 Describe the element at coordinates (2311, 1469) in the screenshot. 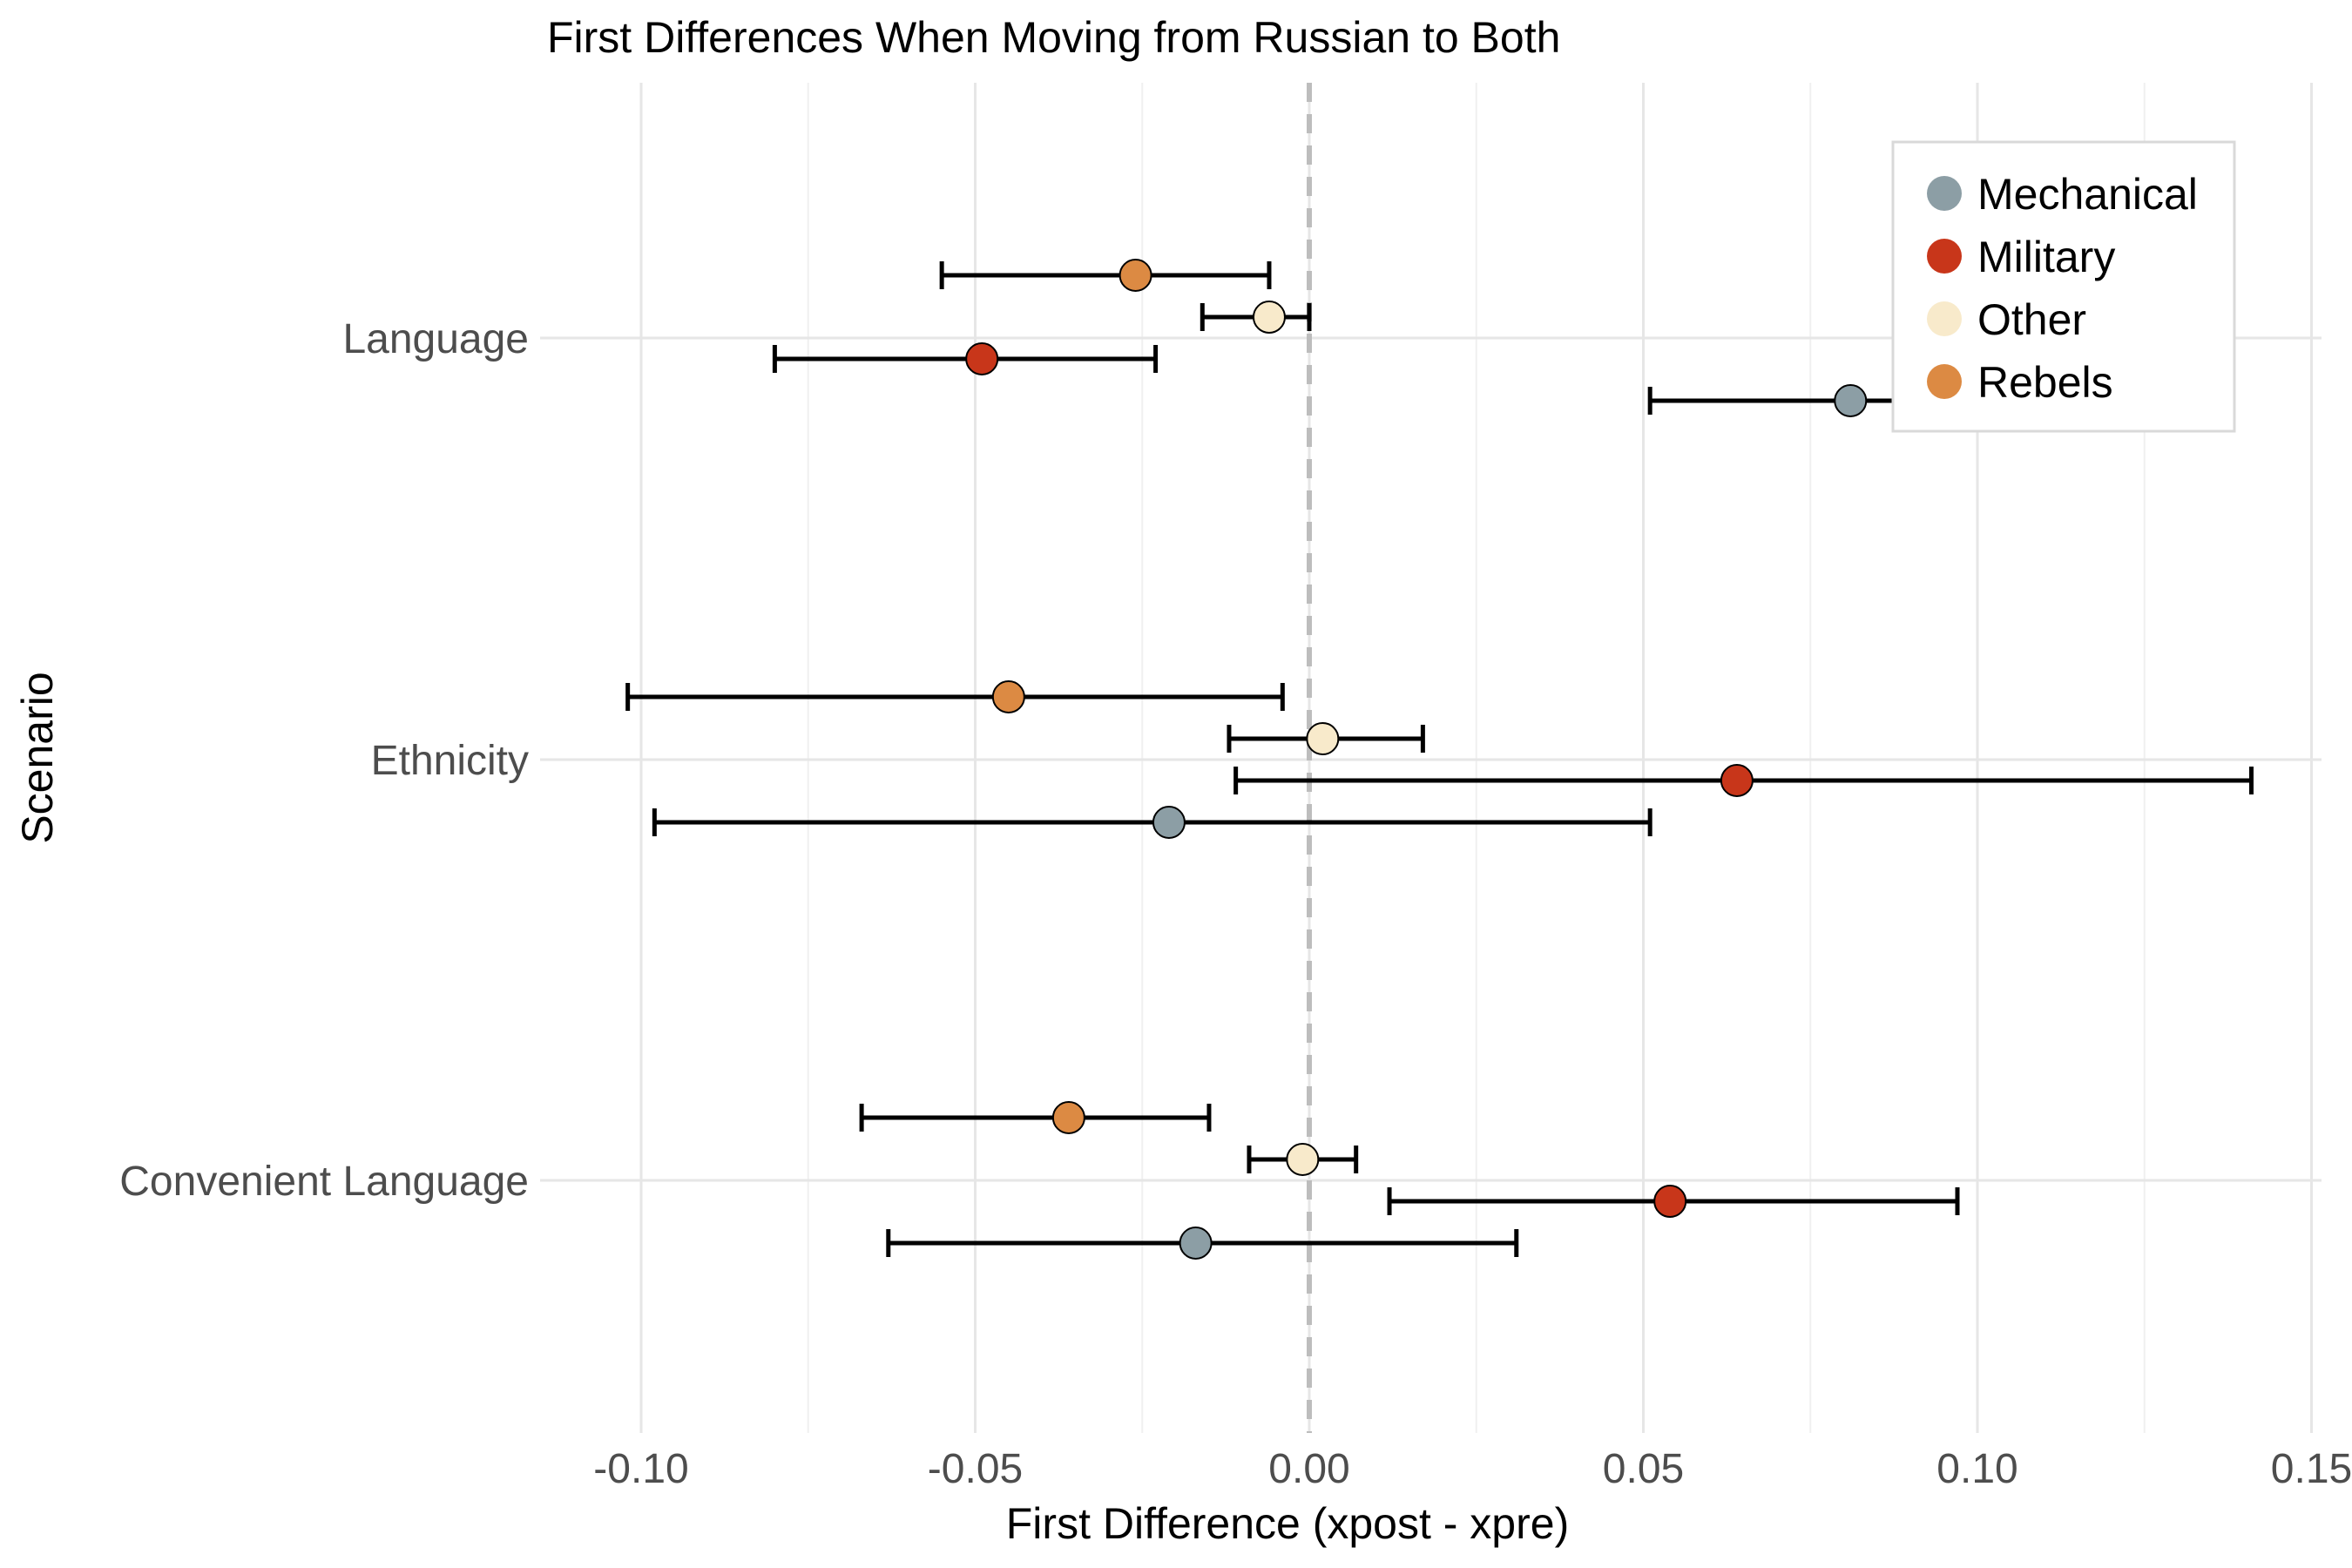

I see `x-tick-label: 0.15` at that location.